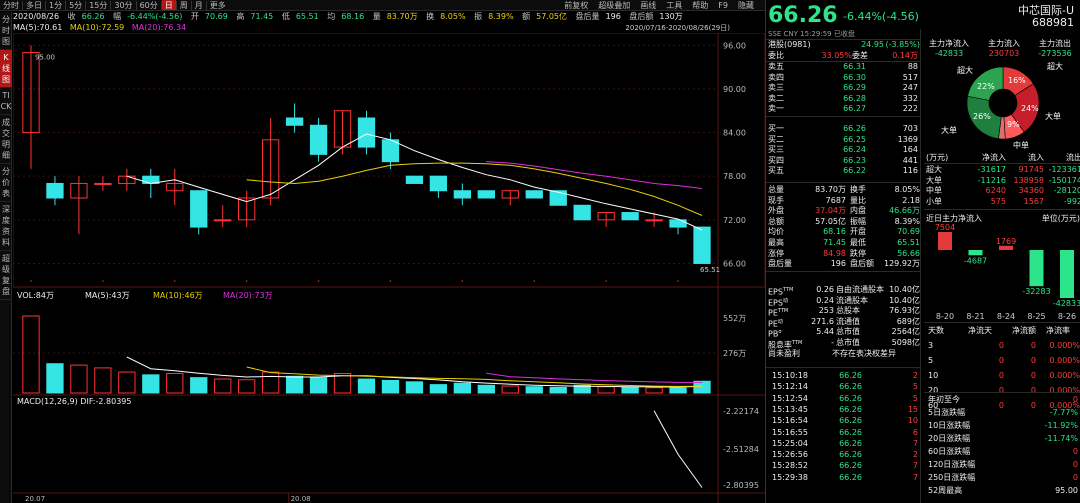  I want to click on pie-slice, so click(985, 83).